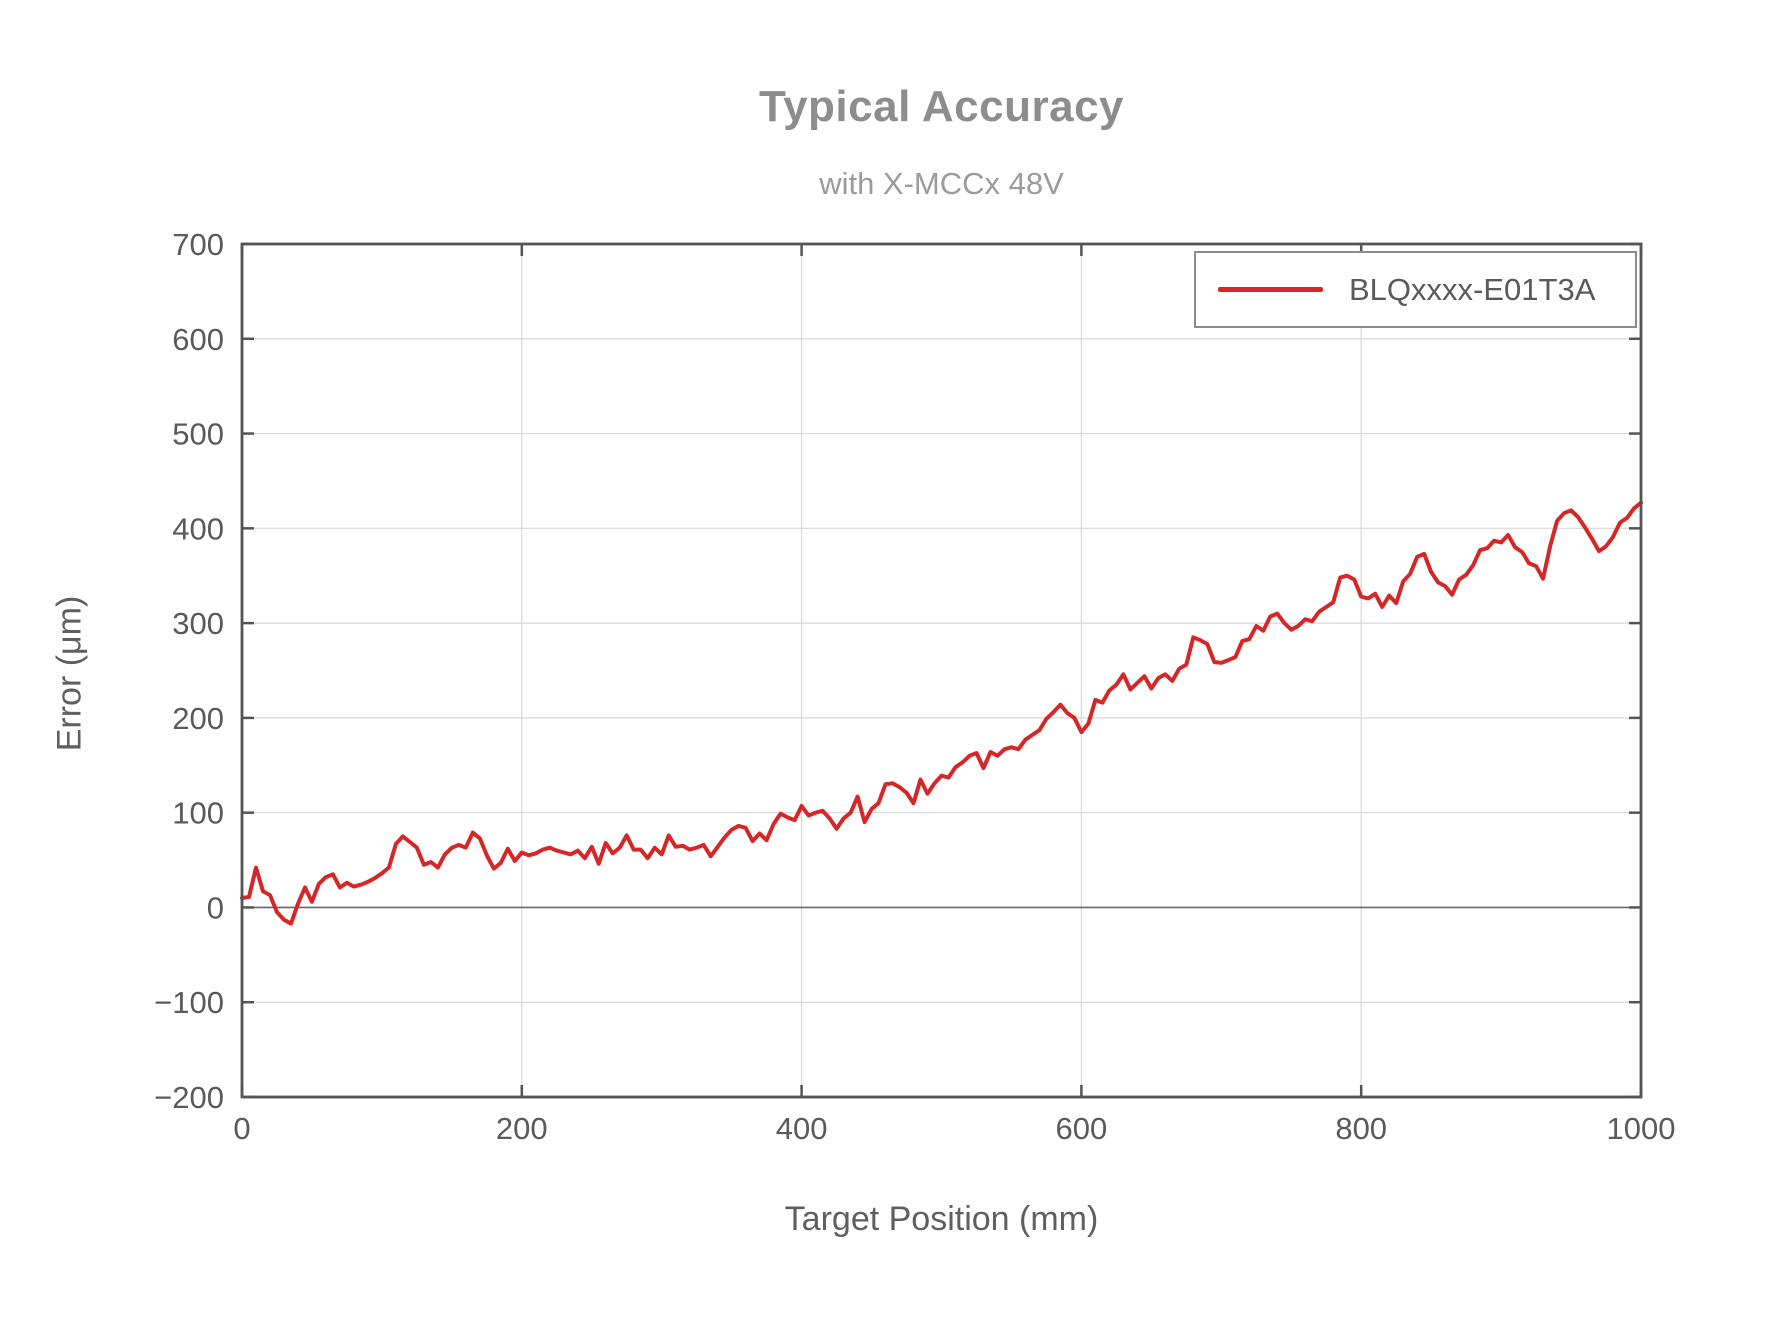 This screenshot has height=1331, width=1769. I want to click on y-tick-label: −200, so click(189, 1097).